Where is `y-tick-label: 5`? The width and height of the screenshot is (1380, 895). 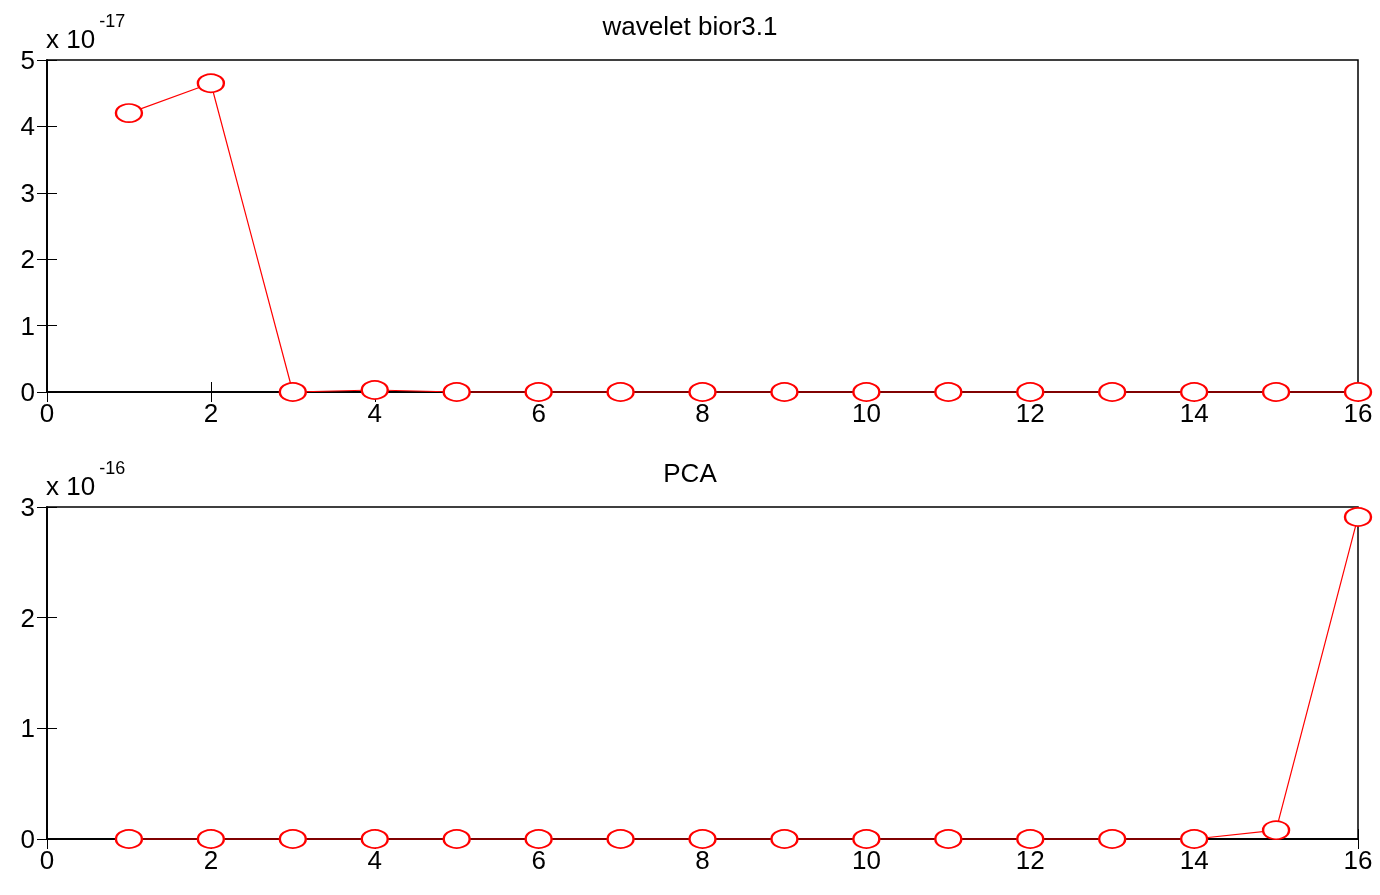
y-tick-label: 5 is located at coordinates (27, 60).